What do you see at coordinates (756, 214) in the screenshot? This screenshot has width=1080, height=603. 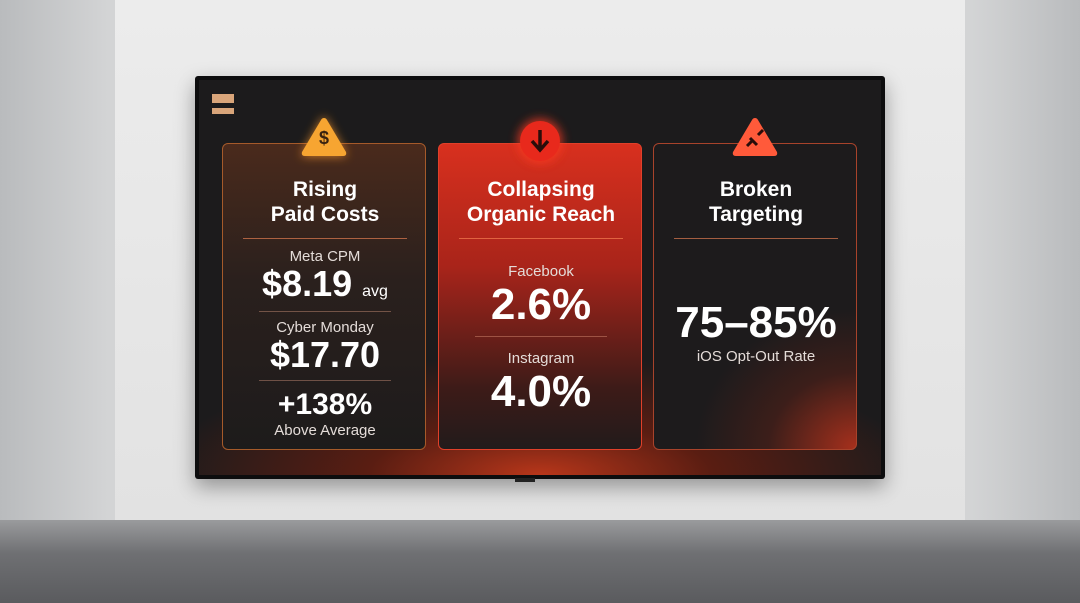 I see `card-title: Targeting` at bounding box center [756, 214].